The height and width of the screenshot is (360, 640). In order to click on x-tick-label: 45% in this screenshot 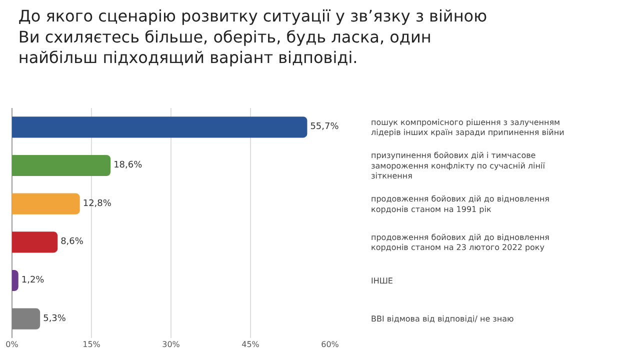, I will do `click(251, 344)`.